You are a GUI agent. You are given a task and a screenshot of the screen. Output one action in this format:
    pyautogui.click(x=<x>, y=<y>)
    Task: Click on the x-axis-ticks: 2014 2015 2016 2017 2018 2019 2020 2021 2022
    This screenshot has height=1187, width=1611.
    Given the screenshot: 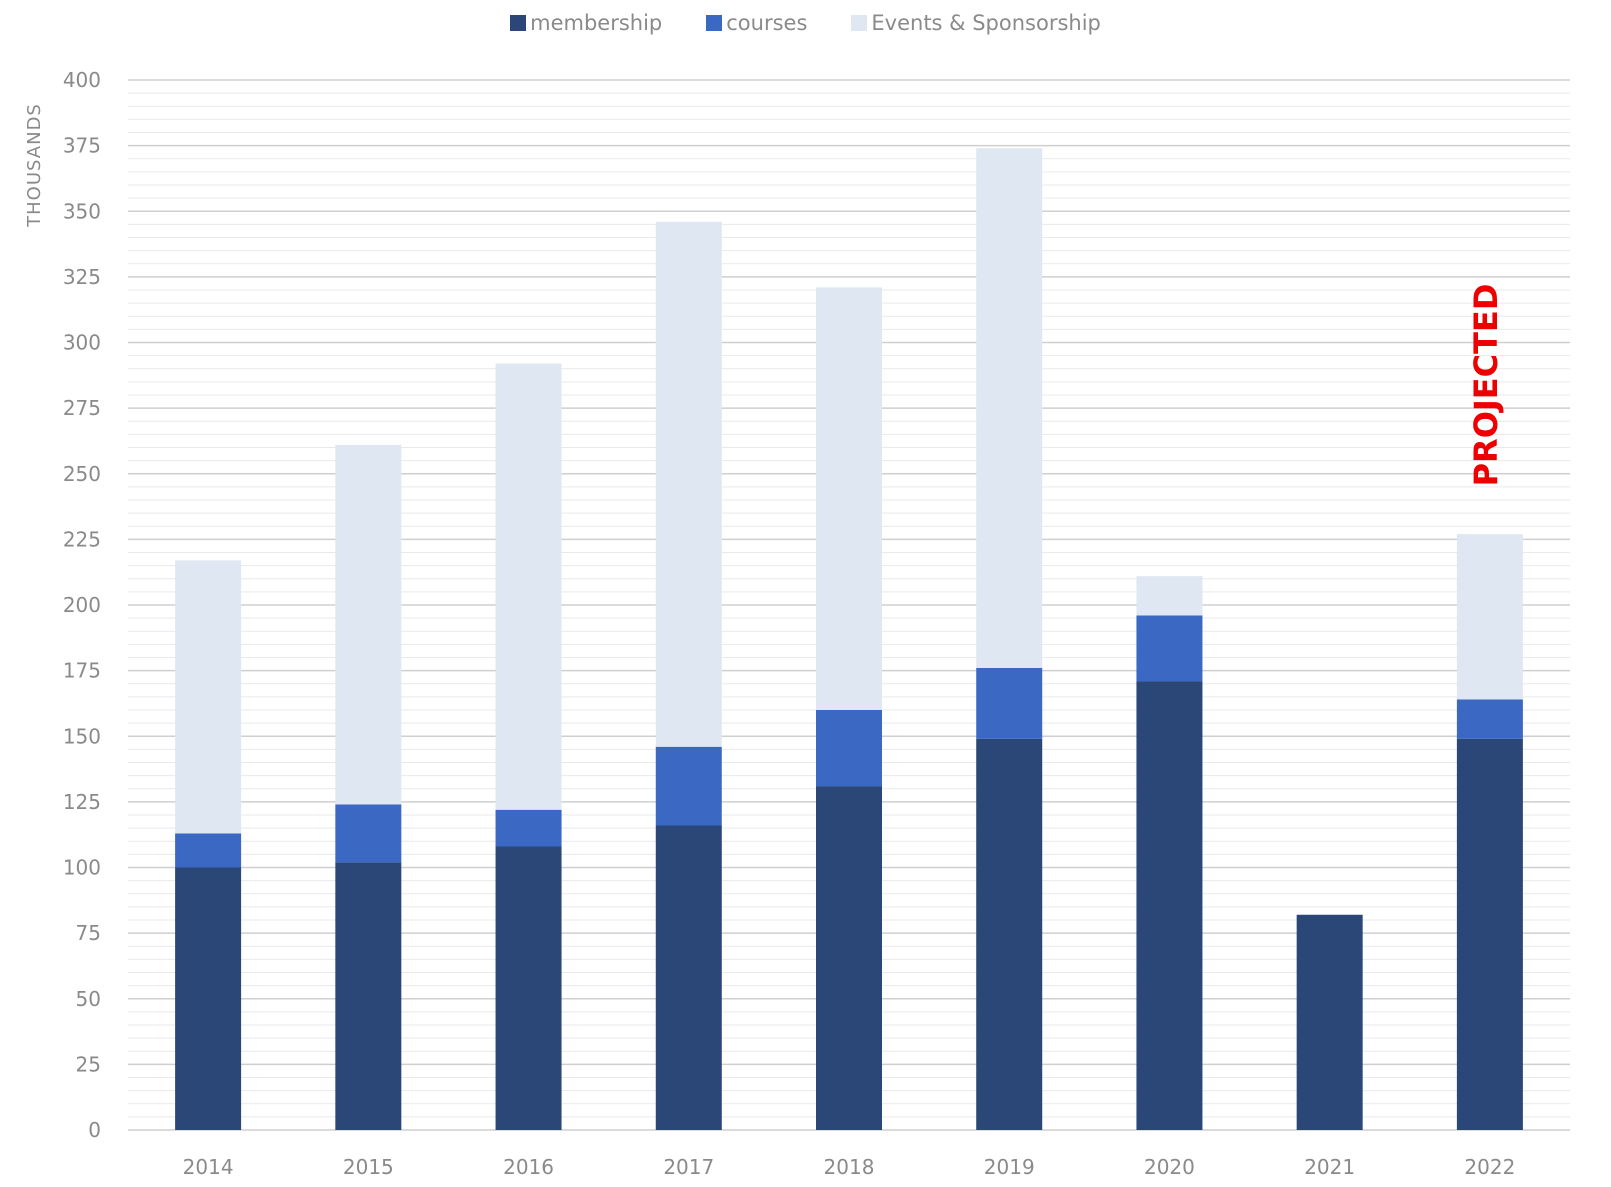 What is the action you would take?
    pyautogui.click(x=849, y=1167)
    